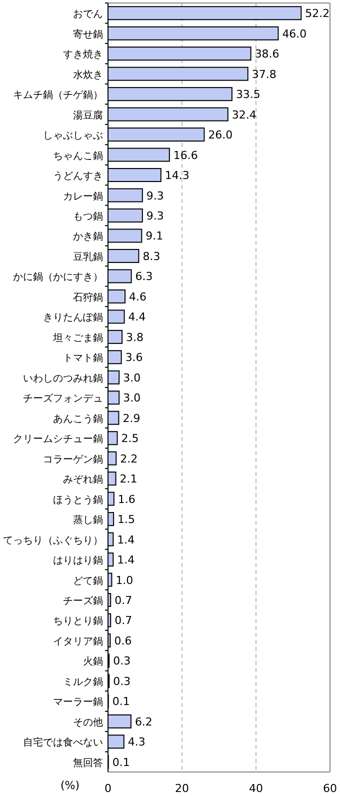 The width and height of the screenshot is (340, 796). Describe the element at coordinates (330, 788) in the screenshot. I see `x-tick-label: 60` at that location.